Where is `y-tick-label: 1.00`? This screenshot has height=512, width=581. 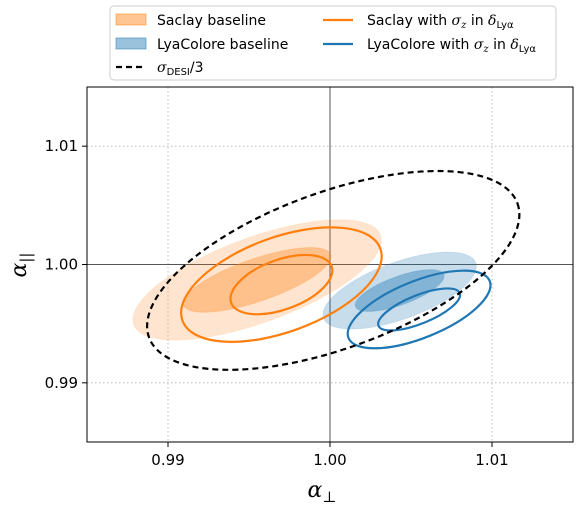
y-tick-label: 1.00 is located at coordinates (61, 265).